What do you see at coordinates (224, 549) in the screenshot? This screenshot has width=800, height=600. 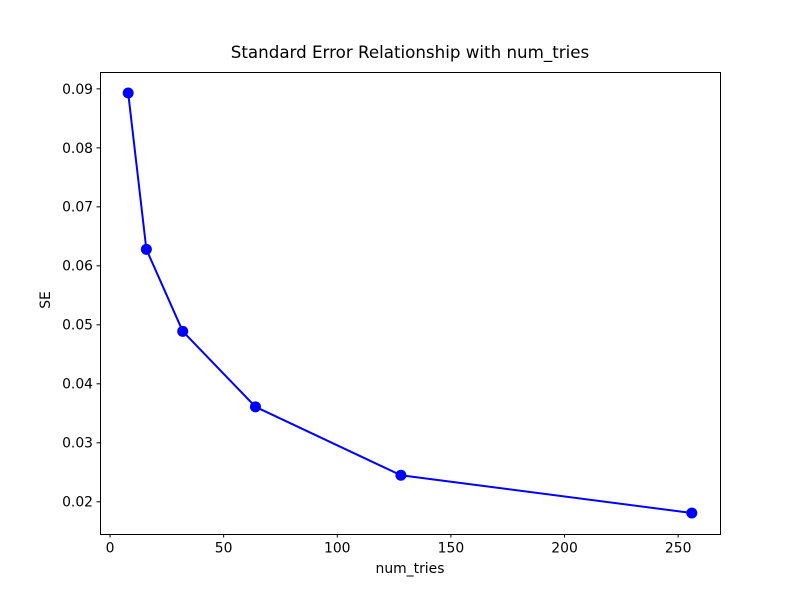 I see `x-tick-label: 50` at bounding box center [224, 549].